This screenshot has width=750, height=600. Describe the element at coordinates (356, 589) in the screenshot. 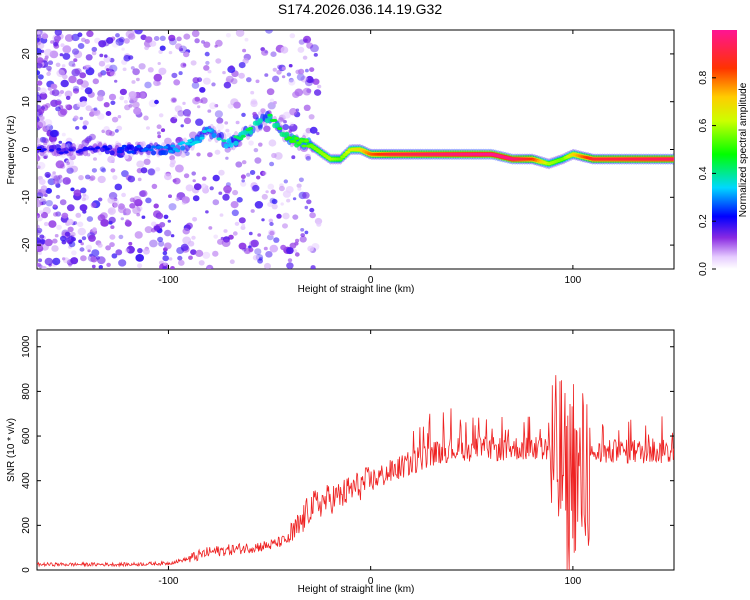

I see `snr-x-label: Height of straight line (km)` at that location.